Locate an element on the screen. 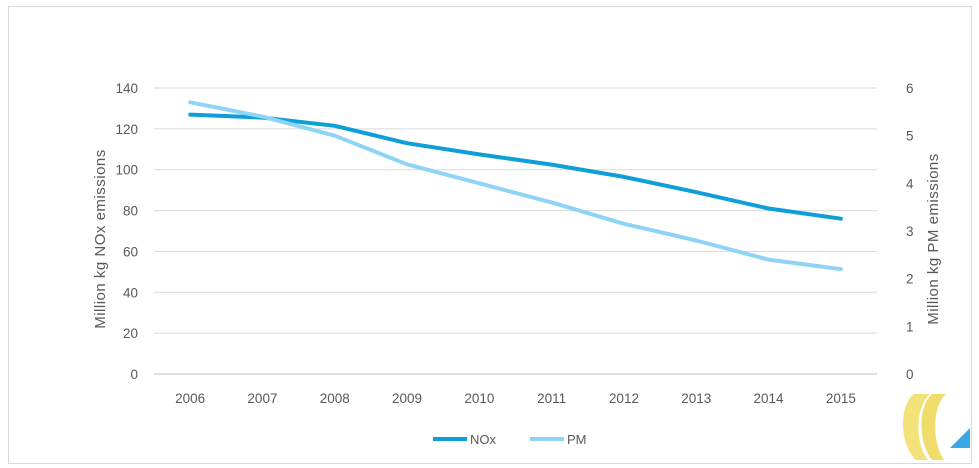 This screenshot has width=979, height=468. x-tick-2010: 2010 is located at coordinates (479, 398).